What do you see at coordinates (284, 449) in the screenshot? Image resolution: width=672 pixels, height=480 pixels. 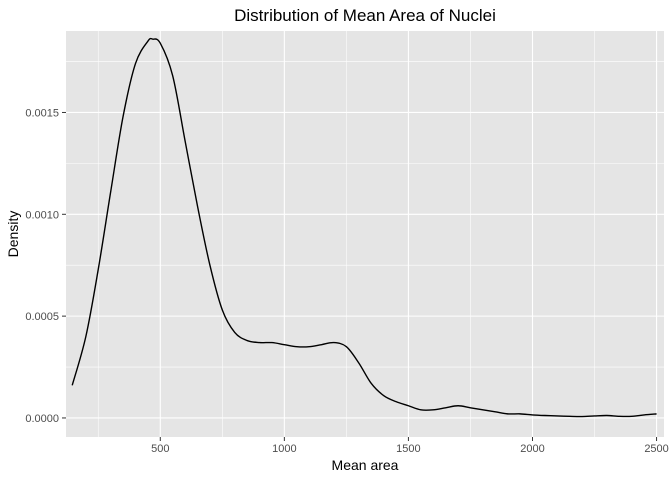 I see `x-tick-label: 1000` at bounding box center [284, 449].